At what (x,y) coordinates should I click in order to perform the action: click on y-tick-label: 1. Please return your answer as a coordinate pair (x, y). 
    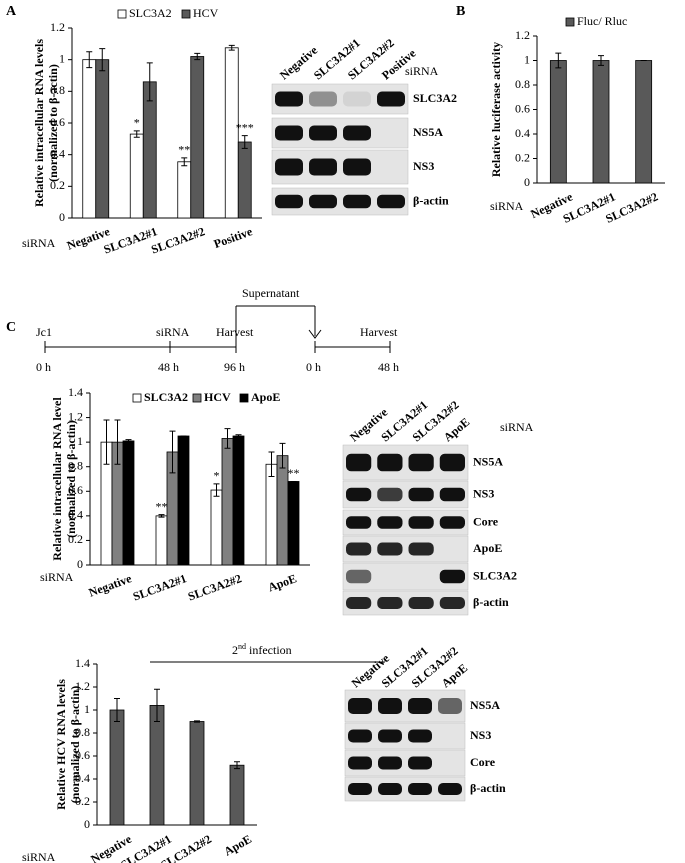
    Looking at the image, I should click on (527, 59).